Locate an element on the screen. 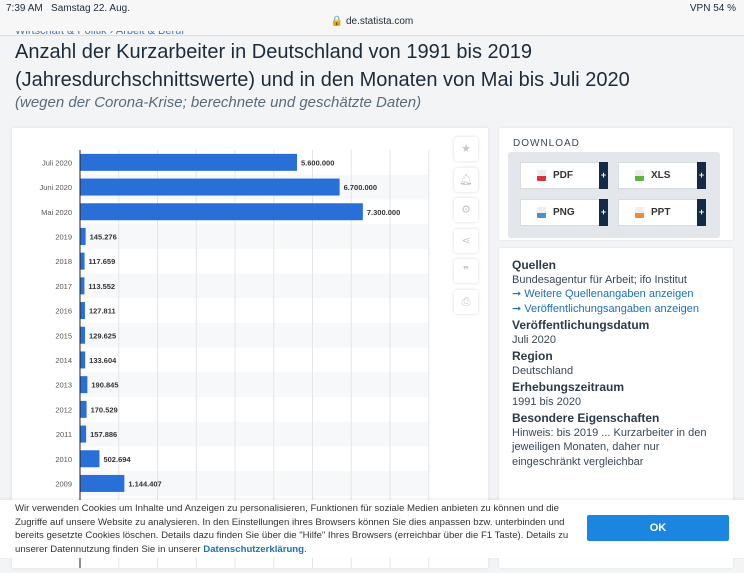 Image resolution: width=744 pixels, height=573 pixels. value-label: 7.300.000 is located at coordinates (383, 212).